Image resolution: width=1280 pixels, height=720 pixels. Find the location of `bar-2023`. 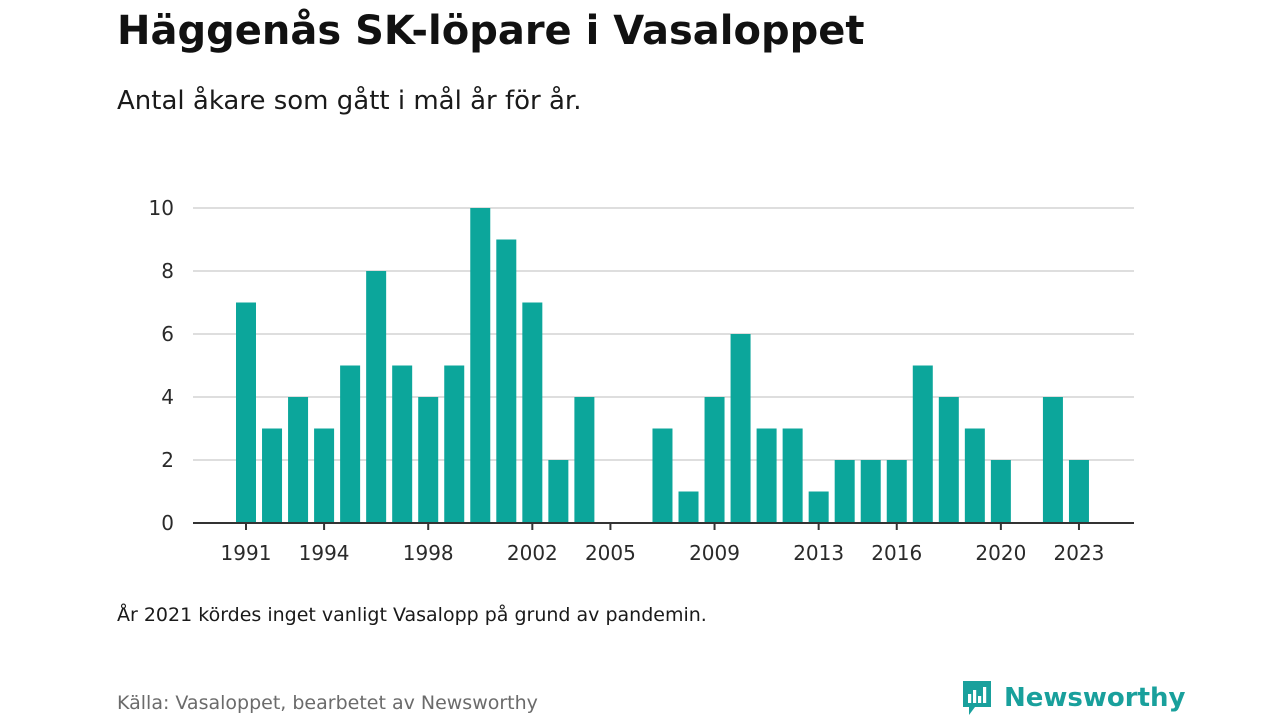

bar-2023 is located at coordinates (1078, 491).